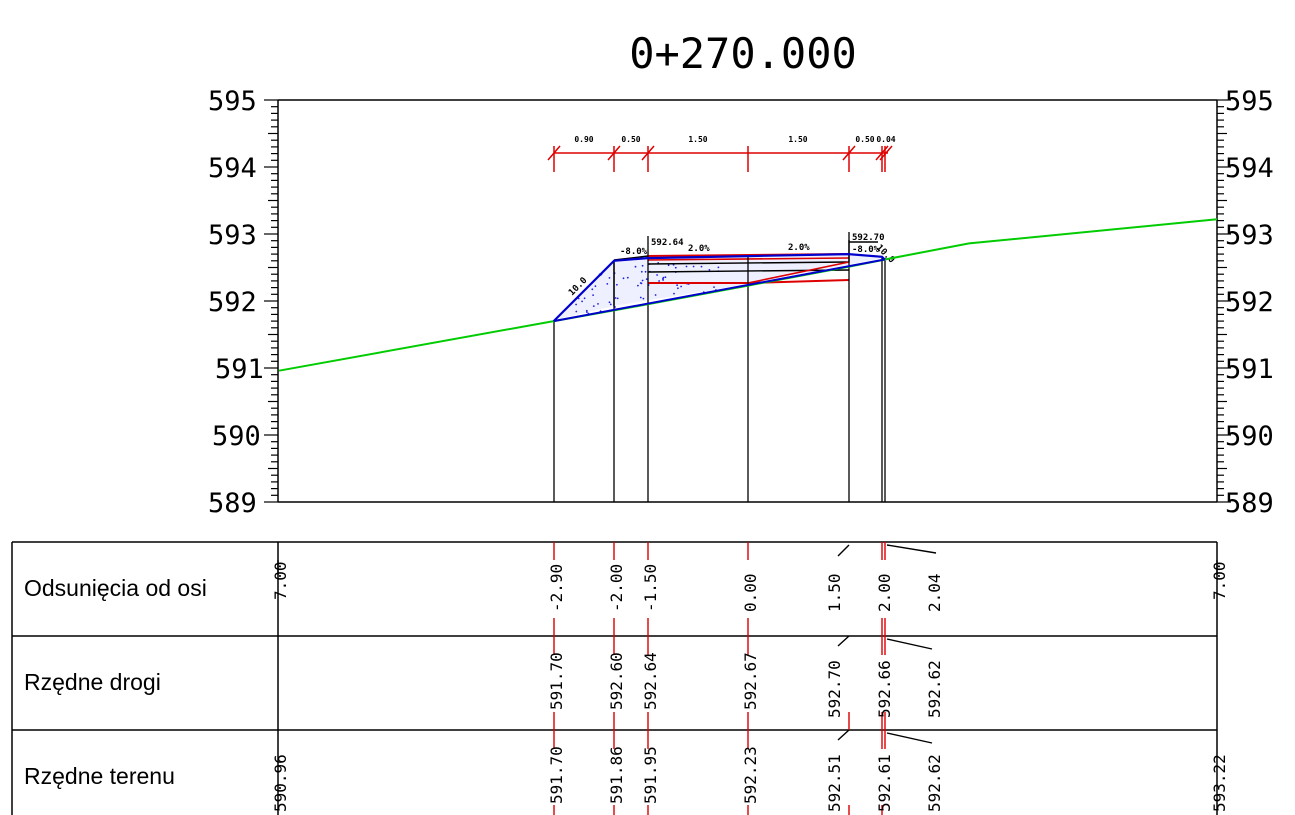  What do you see at coordinates (232, 101) in the screenshot?
I see `elev-label-left-595: 595` at bounding box center [232, 101].